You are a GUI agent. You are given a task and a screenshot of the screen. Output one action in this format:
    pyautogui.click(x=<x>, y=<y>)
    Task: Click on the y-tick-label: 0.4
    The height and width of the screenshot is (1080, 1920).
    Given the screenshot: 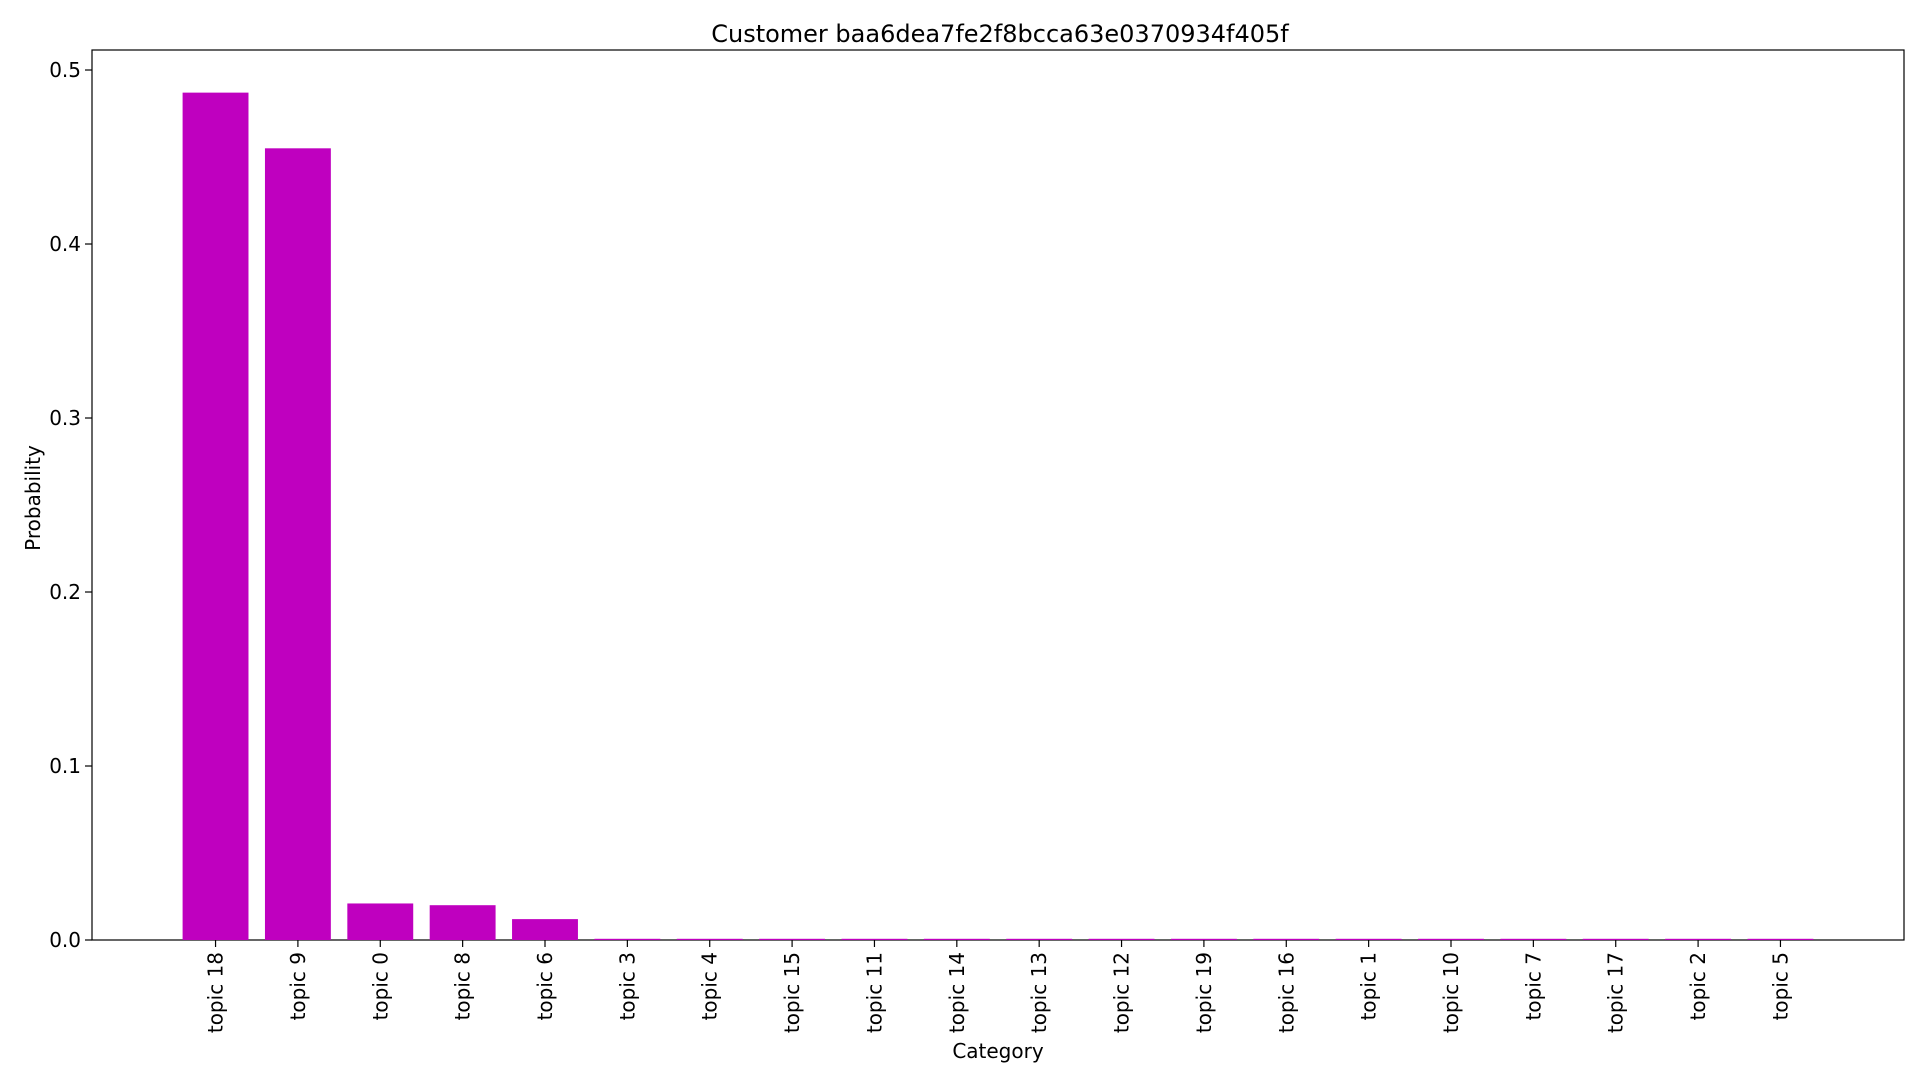 What is the action you would take?
    pyautogui.click(x=65, y=244)
    